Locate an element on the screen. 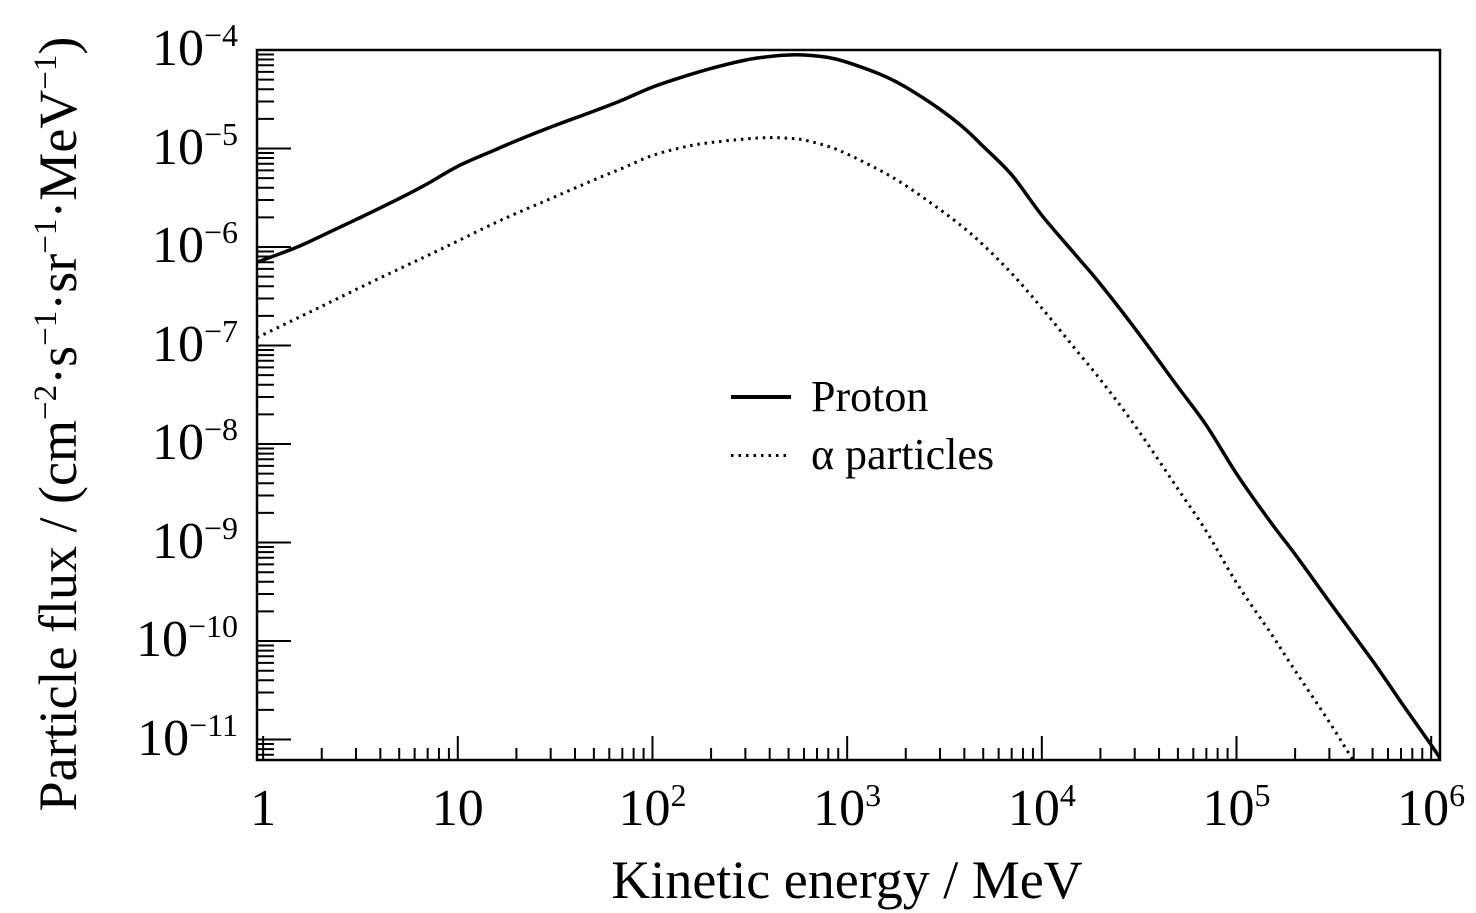 This screenshot has width=1476, height=913. x-tick-label: 10⁶ is located at coordinates (1431, 807).